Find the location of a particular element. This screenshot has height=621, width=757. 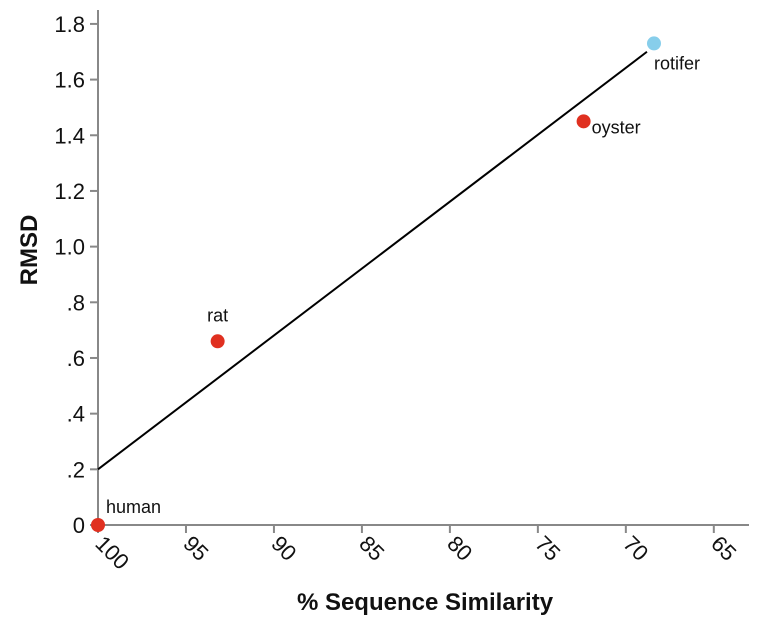

y-tick-label: 0 is located at coordinates (79, 525).